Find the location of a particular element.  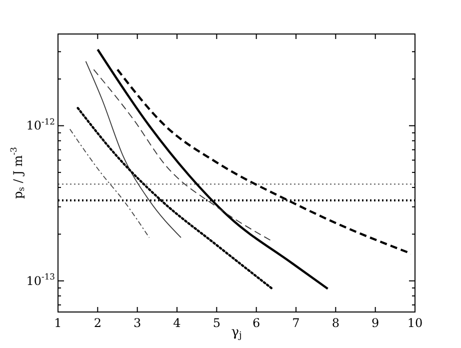

x-tick-label: 2 is located at coordinates (98, 323).